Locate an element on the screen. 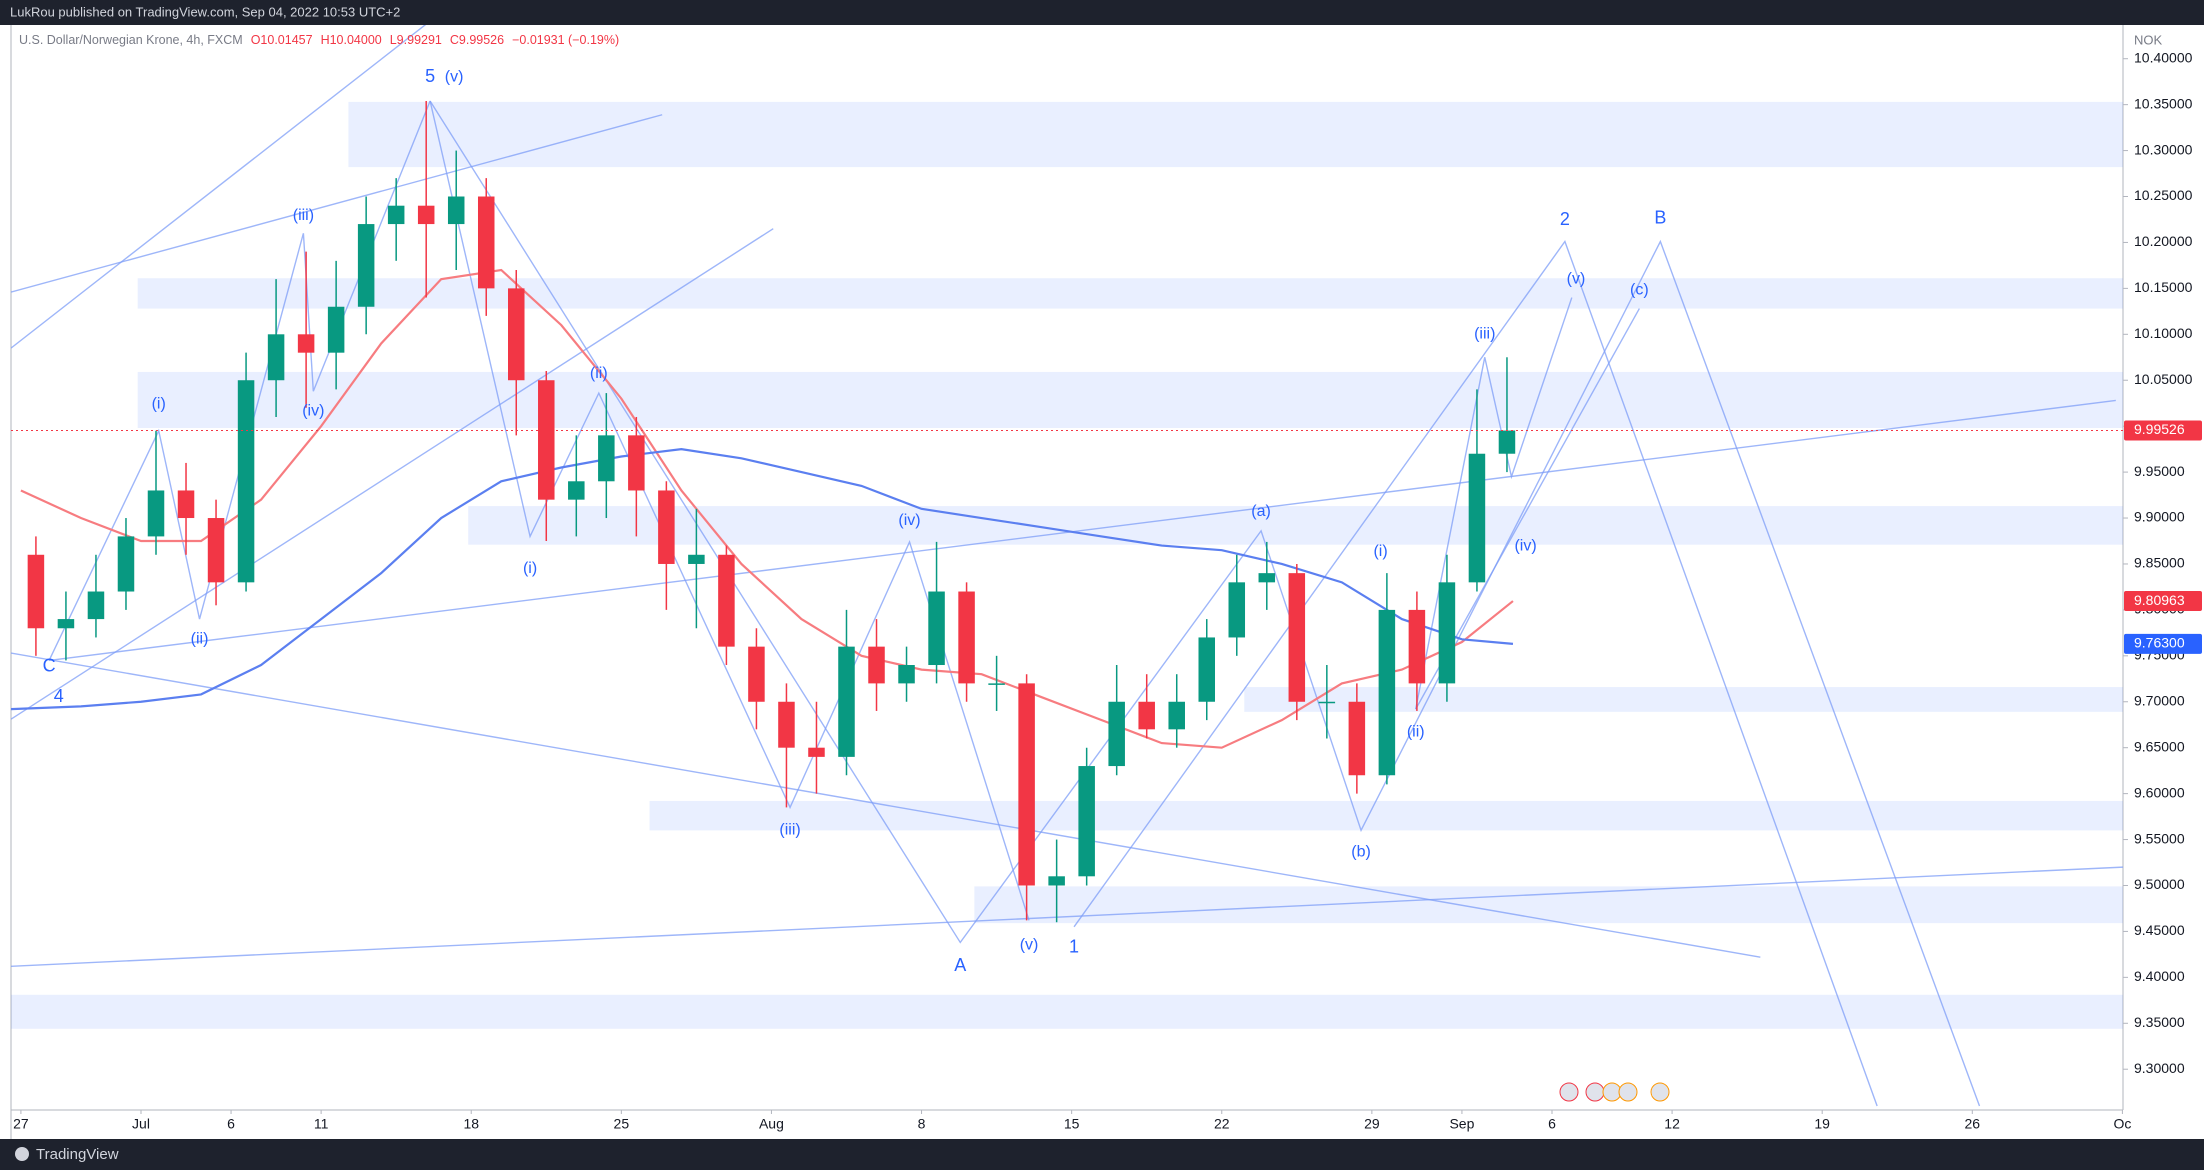 Image resolution: width=2204 pixels, height=1170 pixels. y-tick-label: 9.95000 is located at coordinates (2159, 471).